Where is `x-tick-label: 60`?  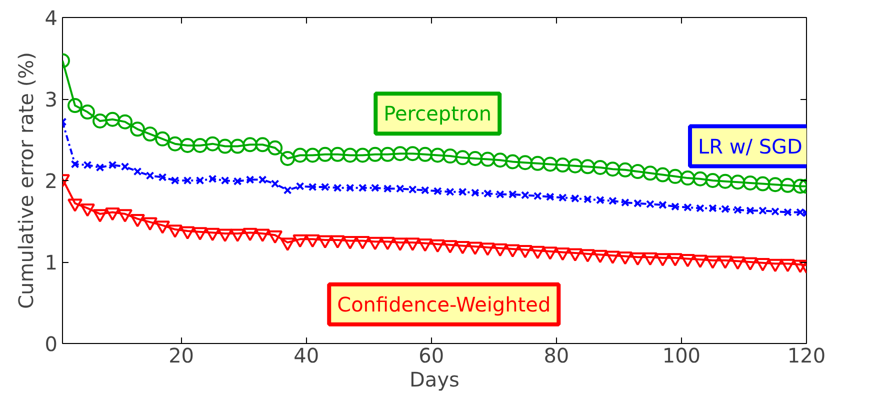 x-tick-label: 60 is located at coordinates (431, 356).